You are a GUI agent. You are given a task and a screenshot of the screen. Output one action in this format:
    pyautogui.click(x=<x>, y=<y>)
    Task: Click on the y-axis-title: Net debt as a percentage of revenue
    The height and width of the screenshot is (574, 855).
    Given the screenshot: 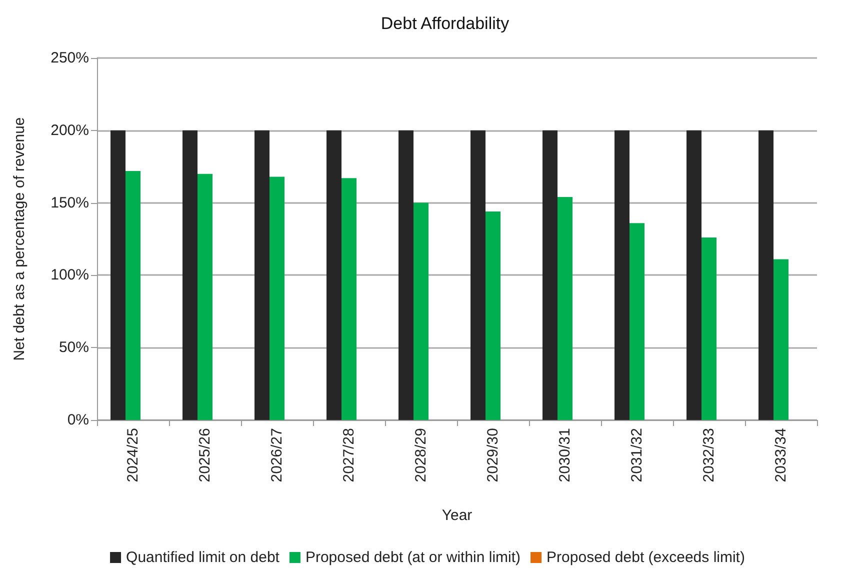 What is the action you would take?
    pyautogui.click(x=19, y=239)
    